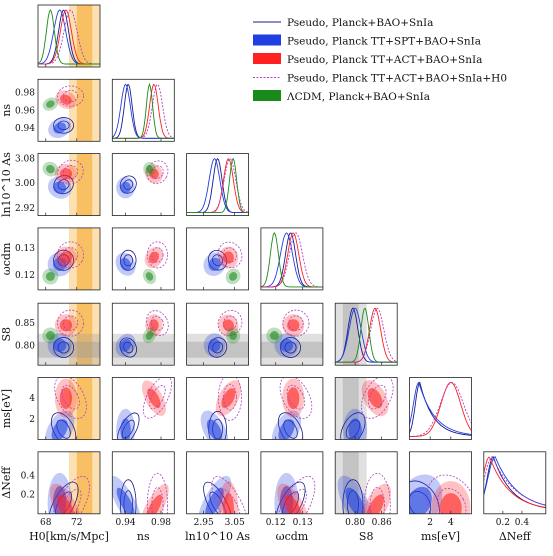 This screenshot has width=553, height=556. Describe the element at coordinates (25, 324) in the screenshot. I see `y-tick-label: 0.85` at that location.